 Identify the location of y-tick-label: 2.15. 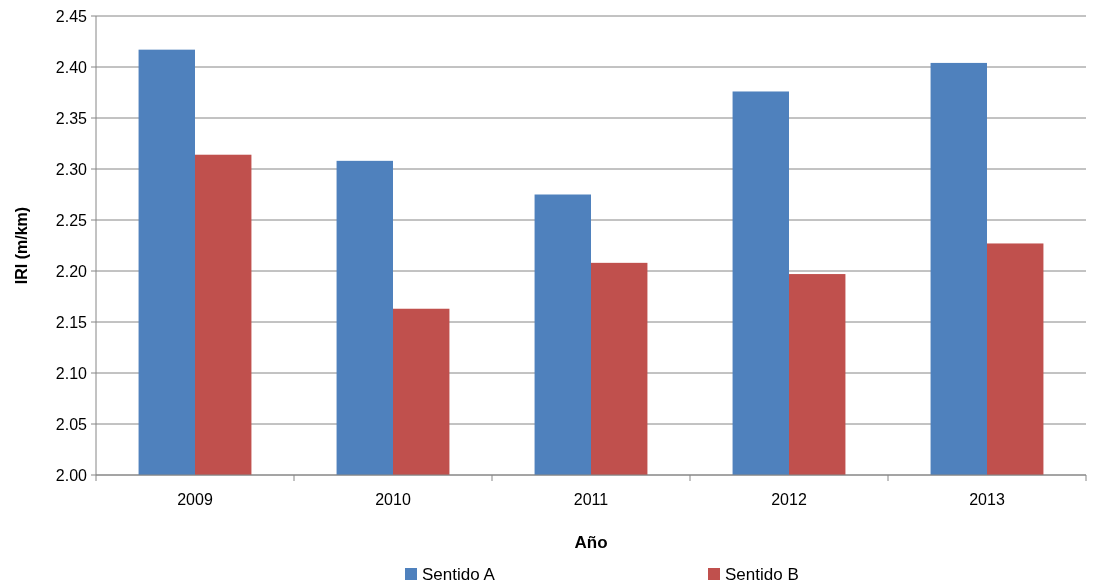
(71, 322).